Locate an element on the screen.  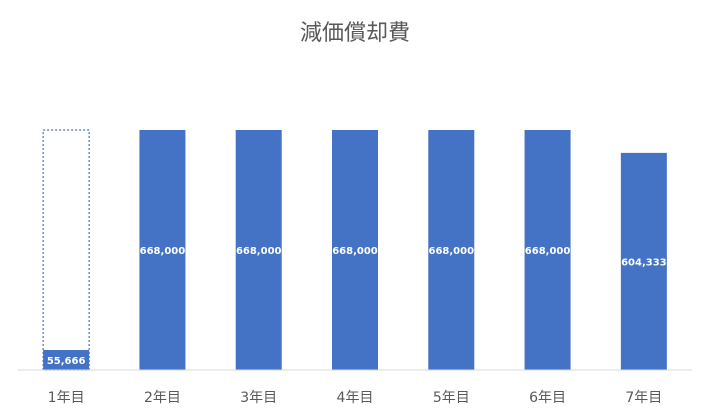
data-label: 604,333 is located at coordinates (644, 262).